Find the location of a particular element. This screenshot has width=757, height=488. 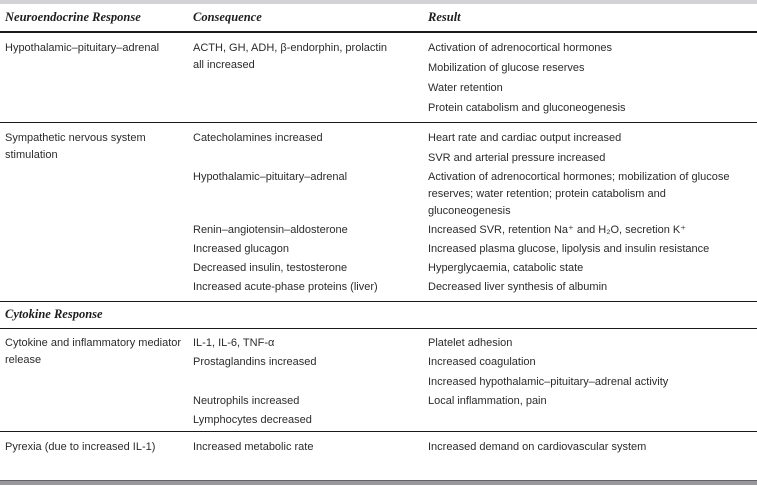

result-line: SVR and arterial pressure increased is located at coordinates (517, 158).